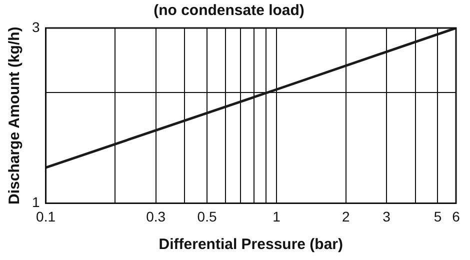  I want to click on x-axis-title: Differential Pressure (bar), so click(251, 245).